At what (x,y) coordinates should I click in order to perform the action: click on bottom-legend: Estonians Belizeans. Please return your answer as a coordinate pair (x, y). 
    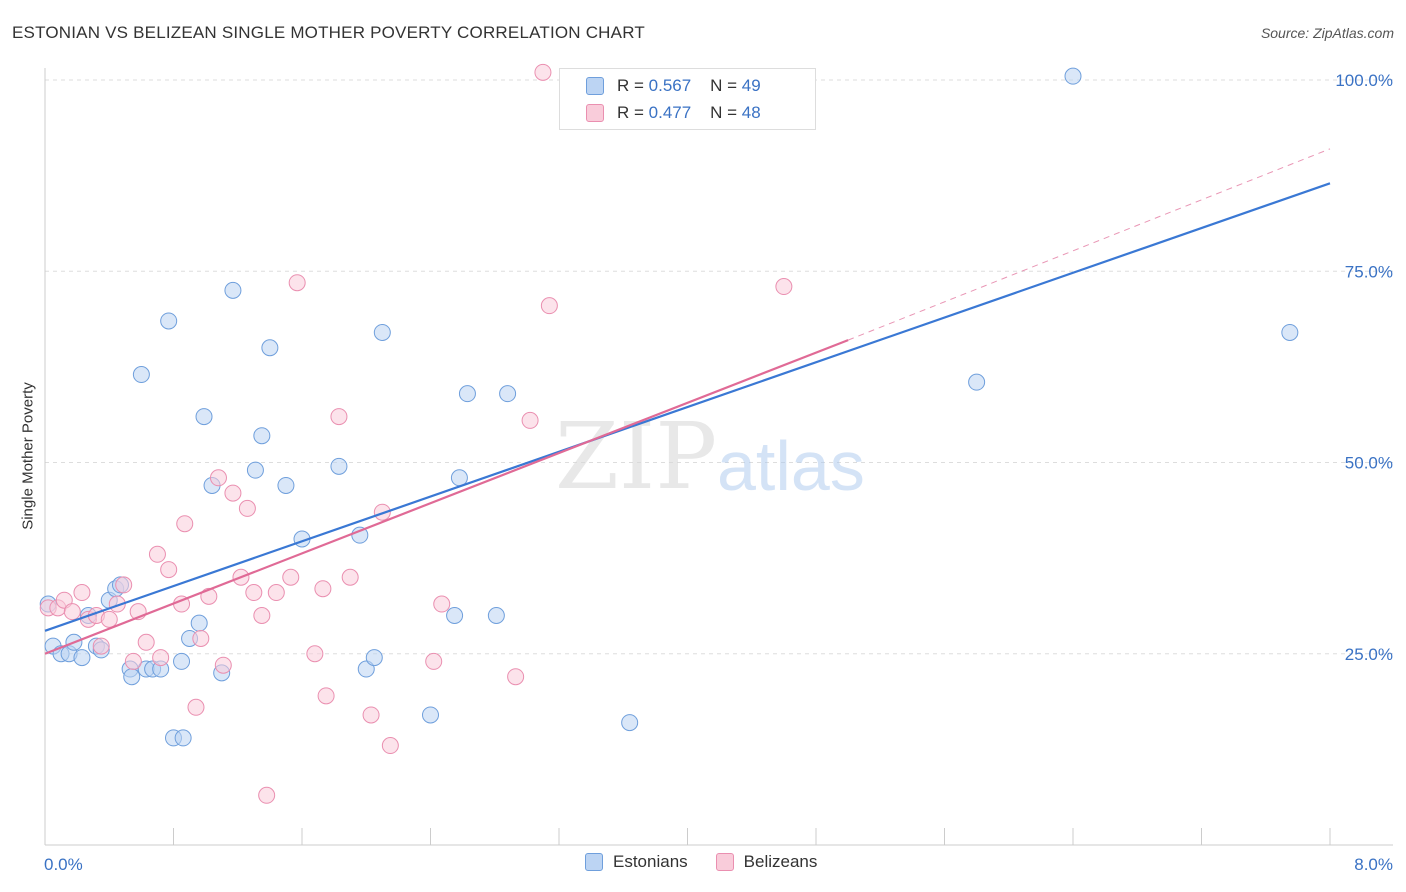
    Looking at the image, I should click on (715, 862).